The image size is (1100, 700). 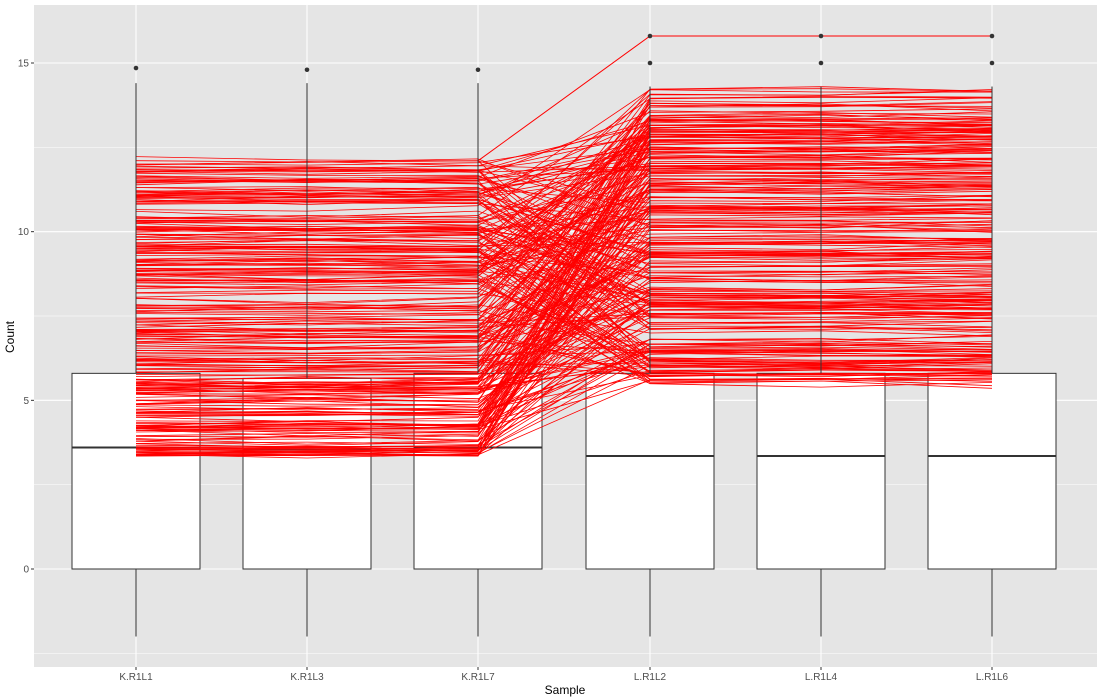 What do you see at coordinates (821, 677) in the screenshot?
I see `x-tick-label: L.R1L4` at bounding box center [821, 677].